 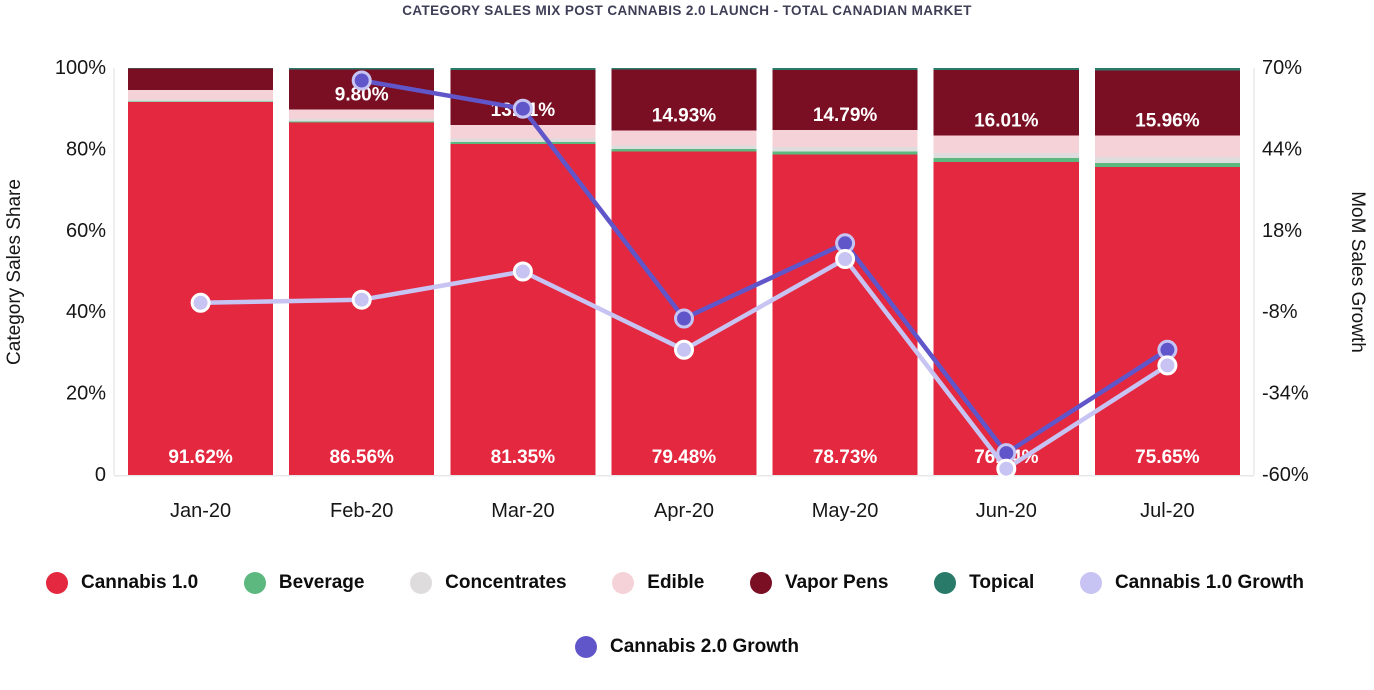 I want to click on legend-item-cannabis-1-0-growth: Cannabis 1.0 Growth, so click(x=1191, y=583).